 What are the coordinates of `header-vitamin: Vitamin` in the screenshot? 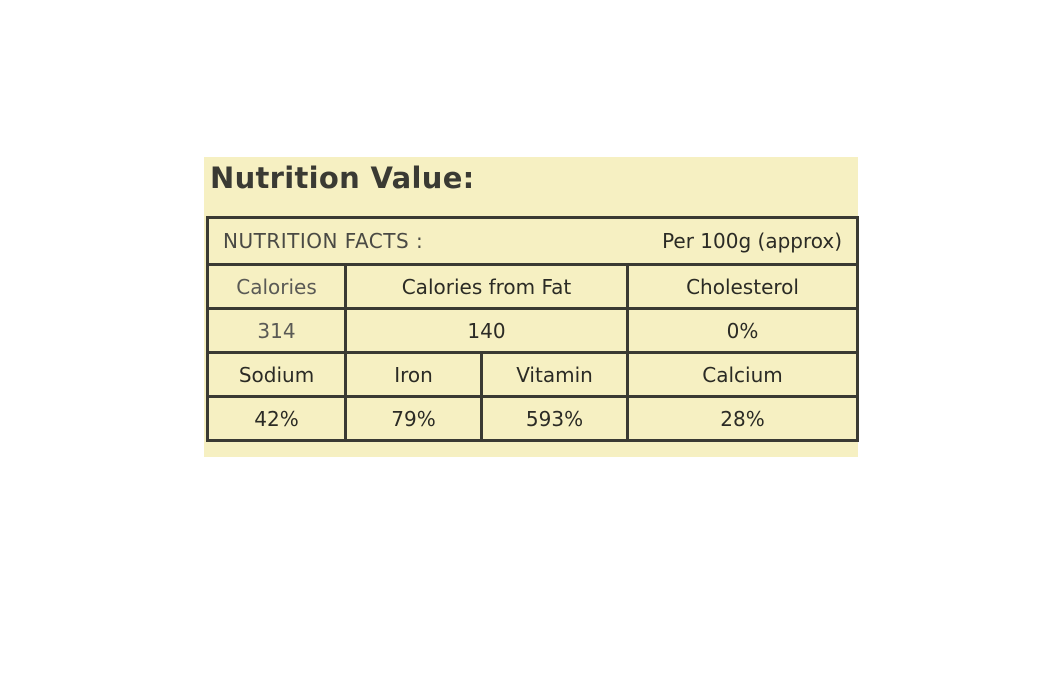 It's located at (554, 374).